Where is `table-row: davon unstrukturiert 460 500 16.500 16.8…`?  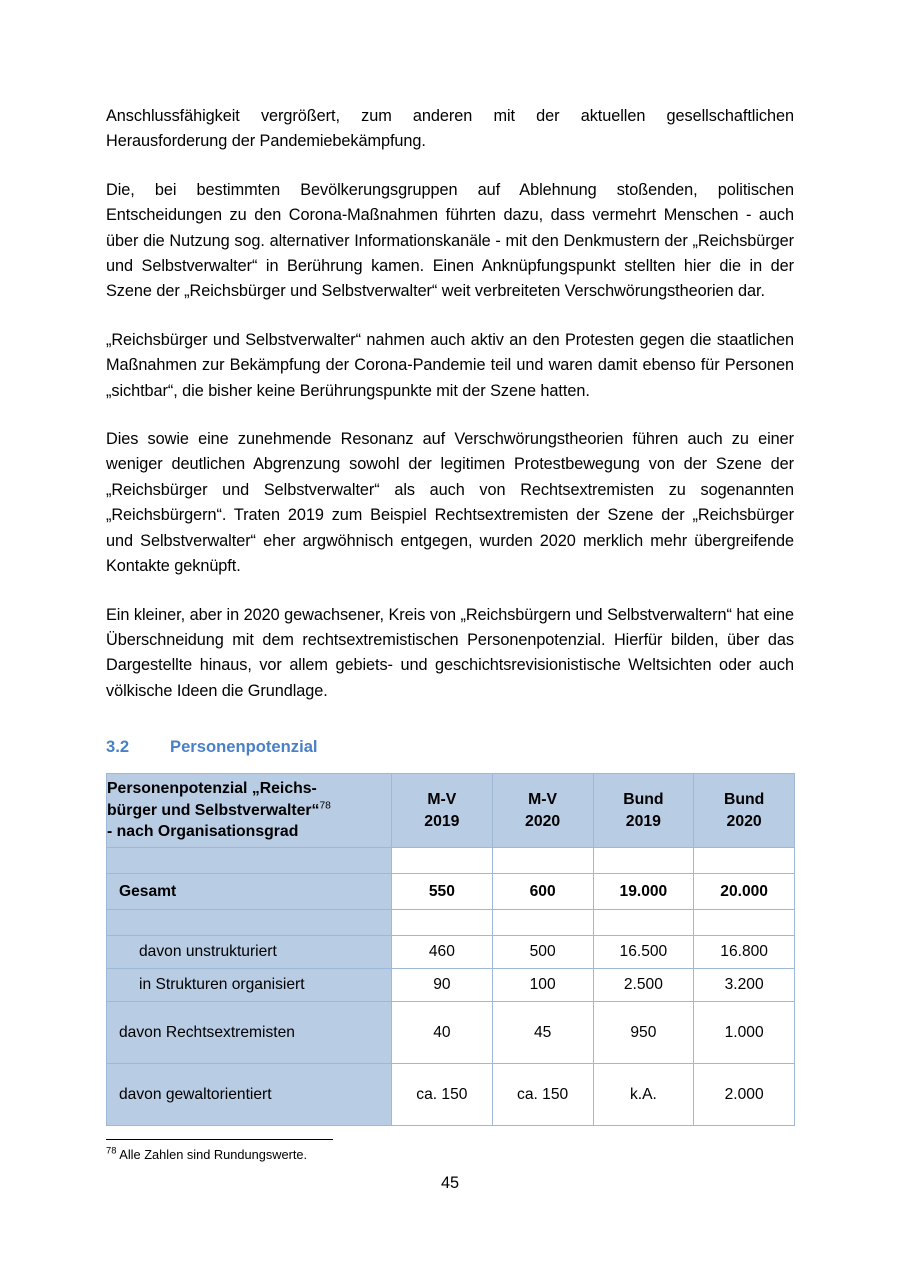
table-row: davon unstrukturiert 460 500 16.500 16.8… is located at coordinates (450, 952).